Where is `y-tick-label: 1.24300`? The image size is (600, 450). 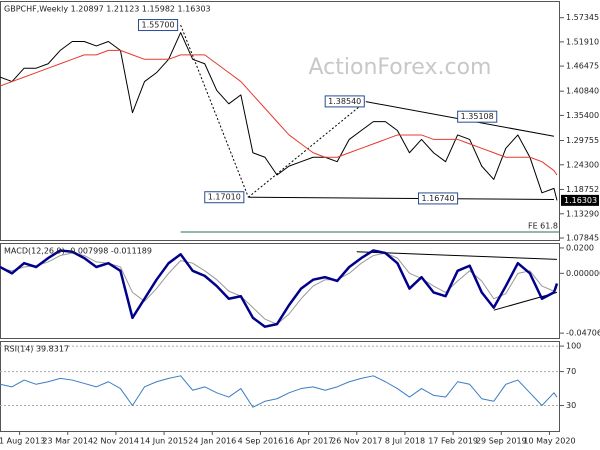
y-tick-label: 1.24300 is located at coordinates (582, 164).